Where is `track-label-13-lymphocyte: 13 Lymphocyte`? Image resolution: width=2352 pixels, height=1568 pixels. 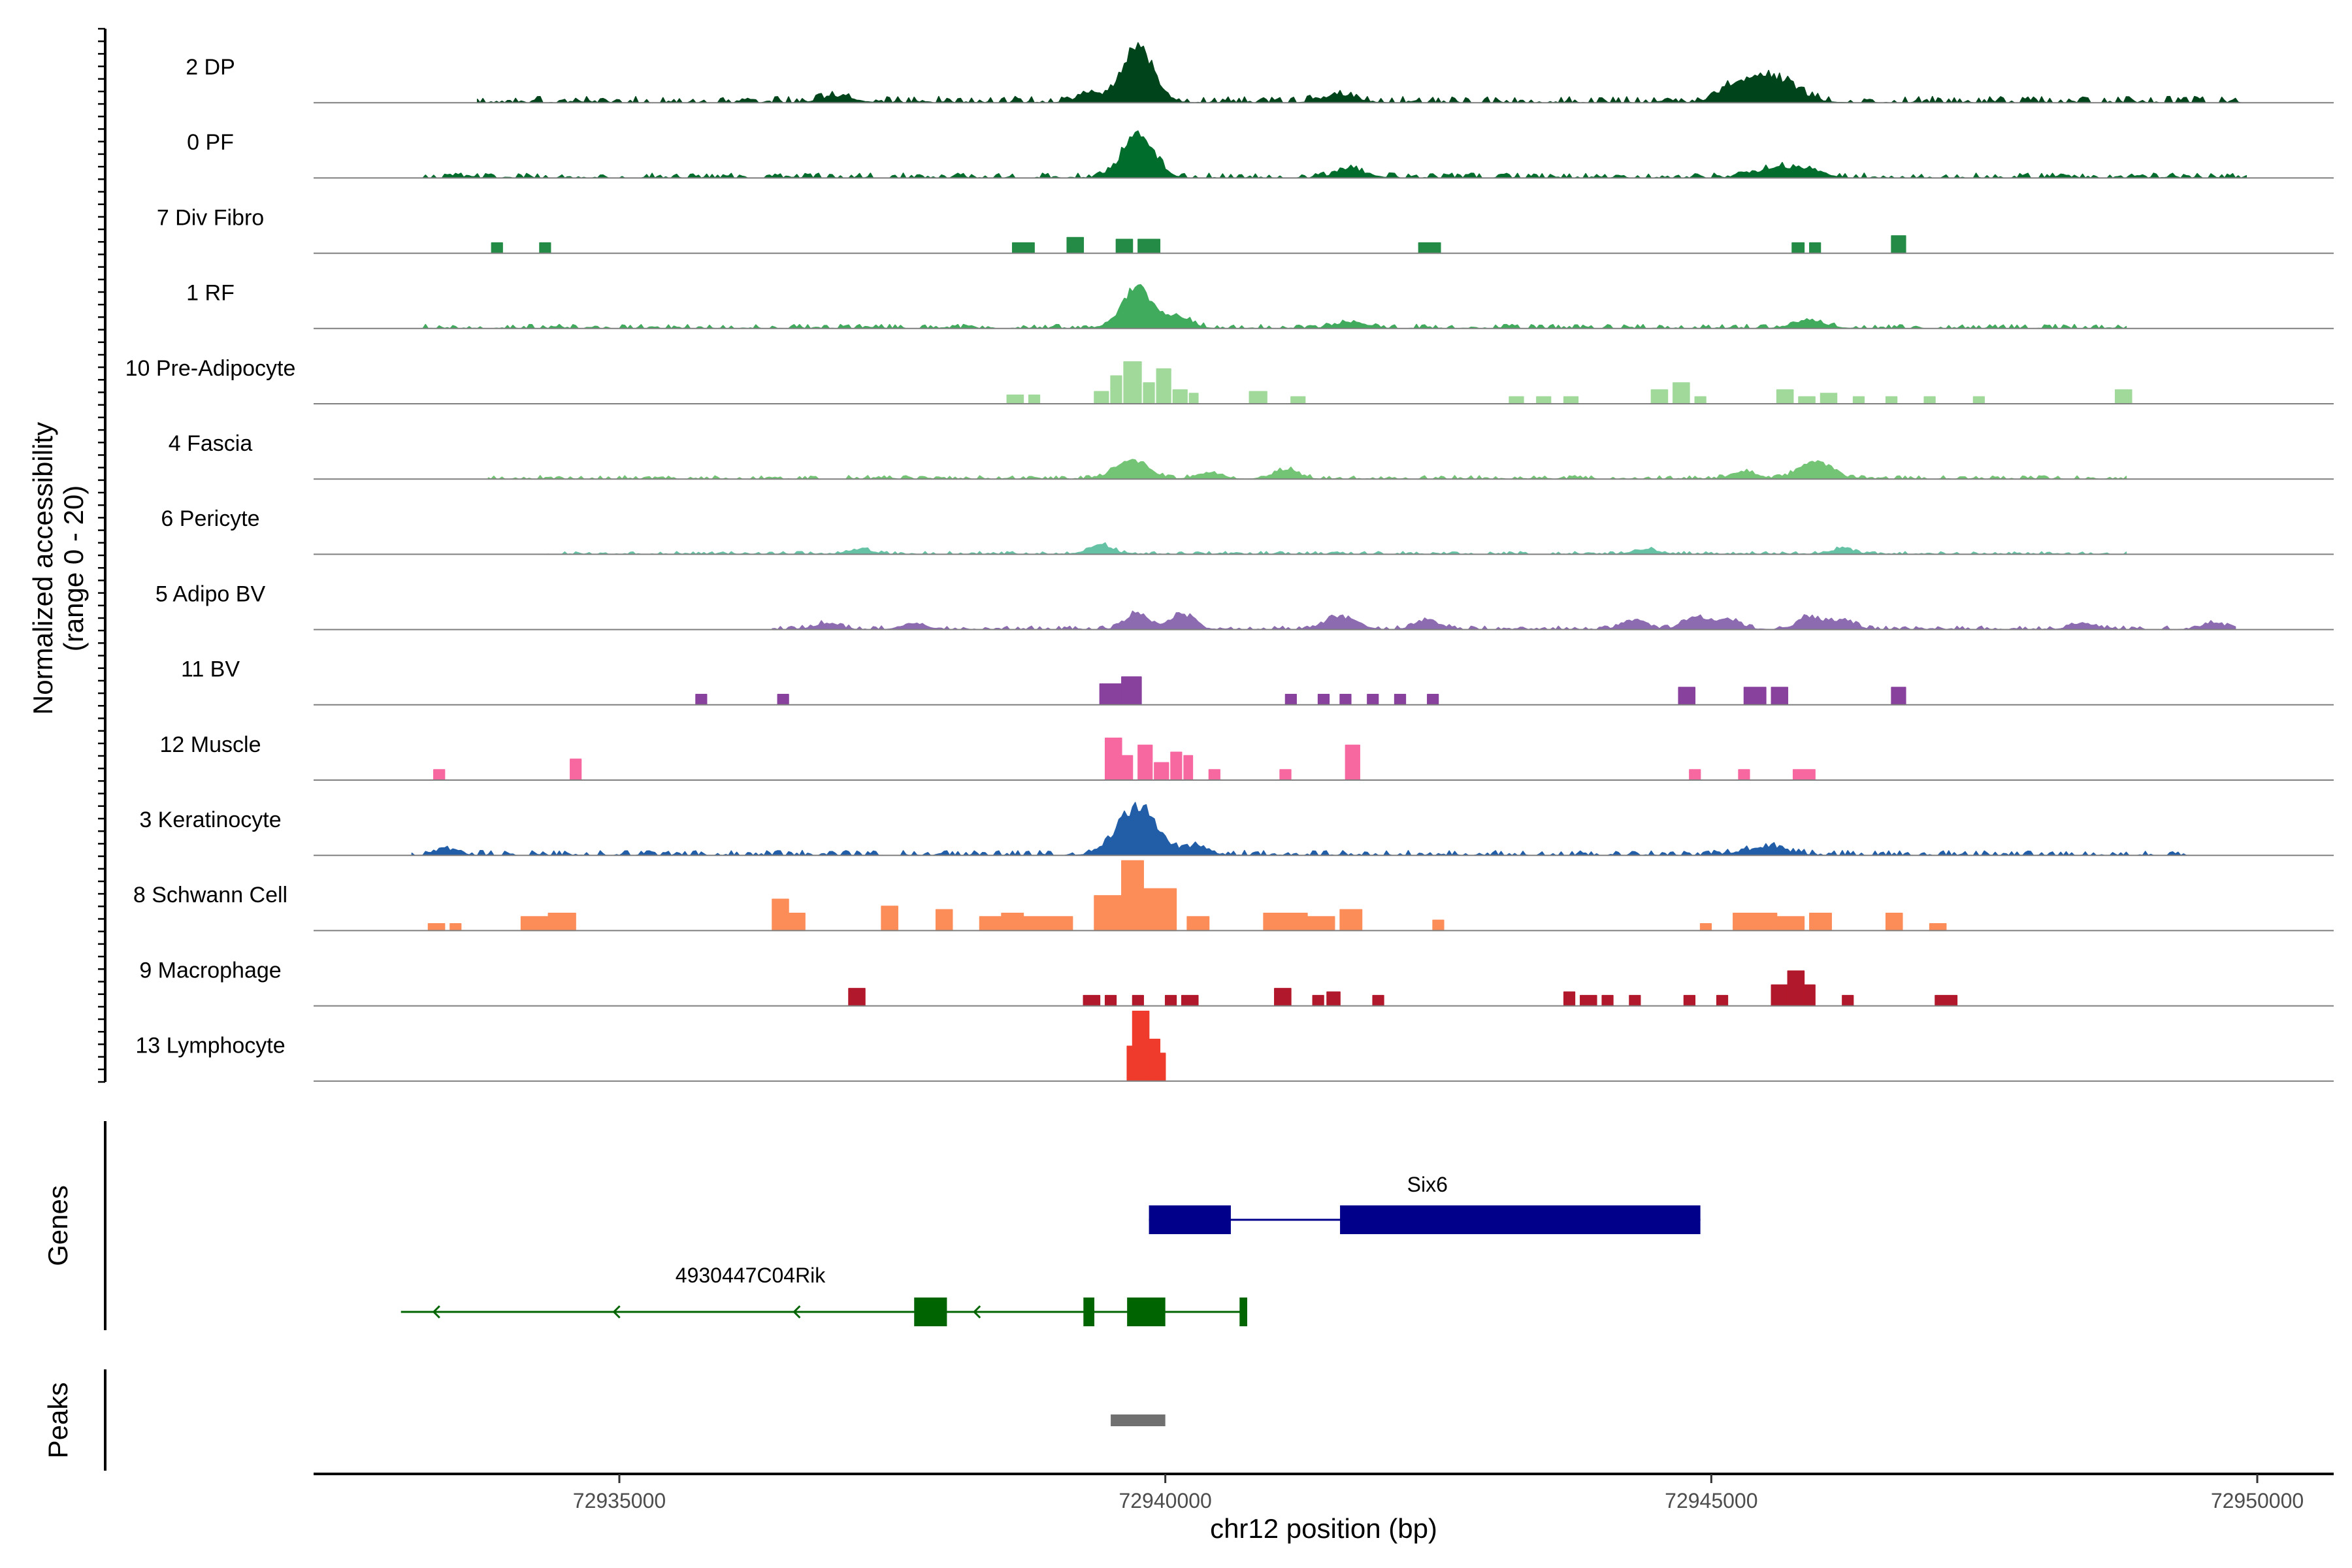 track-label-13-lymphocyte: 13 Lymphocyte is located at coordinates (210, 1046).